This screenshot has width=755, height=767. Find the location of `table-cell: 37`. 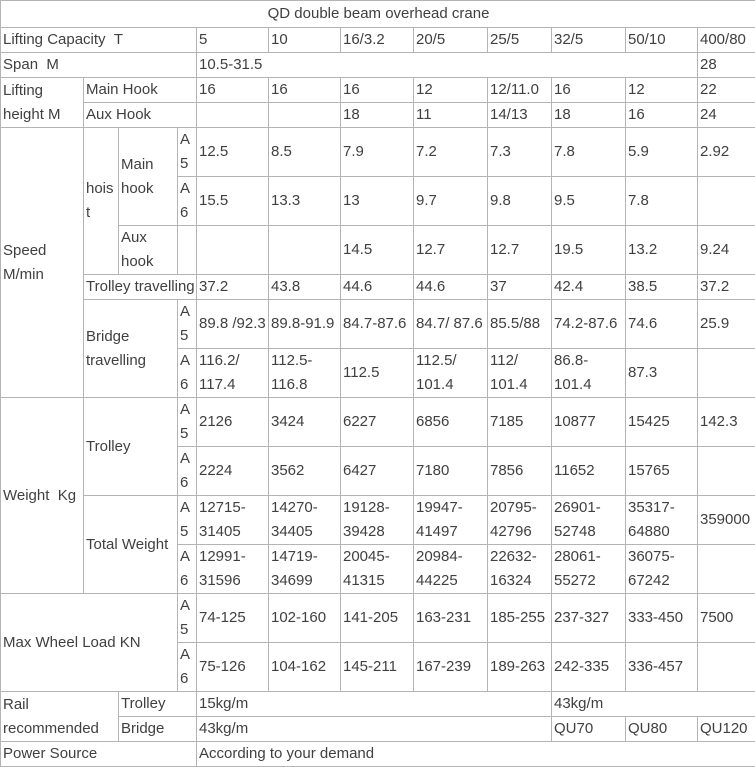

table-cell: 37 is located at coordinates (520, 287).